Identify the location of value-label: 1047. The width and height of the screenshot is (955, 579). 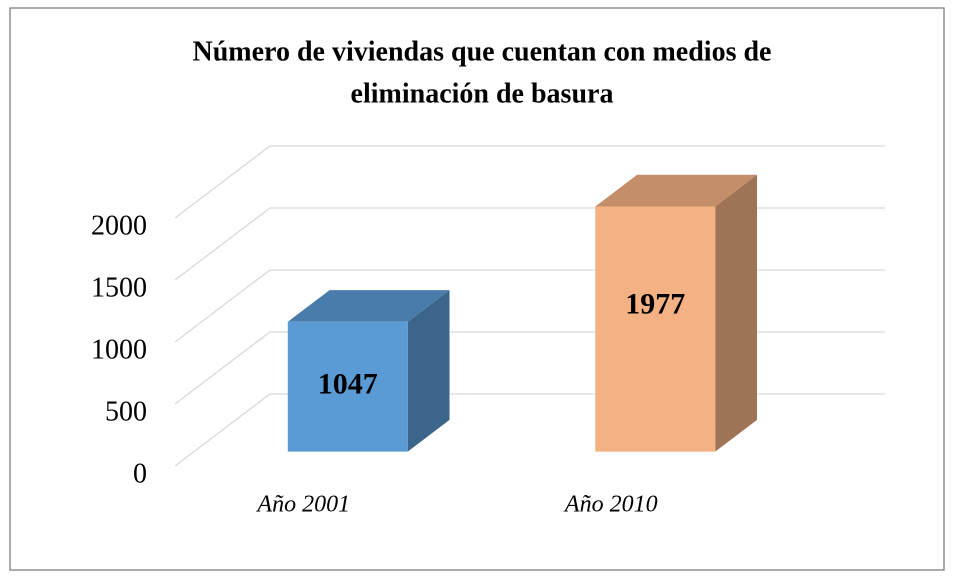
(348, 384).